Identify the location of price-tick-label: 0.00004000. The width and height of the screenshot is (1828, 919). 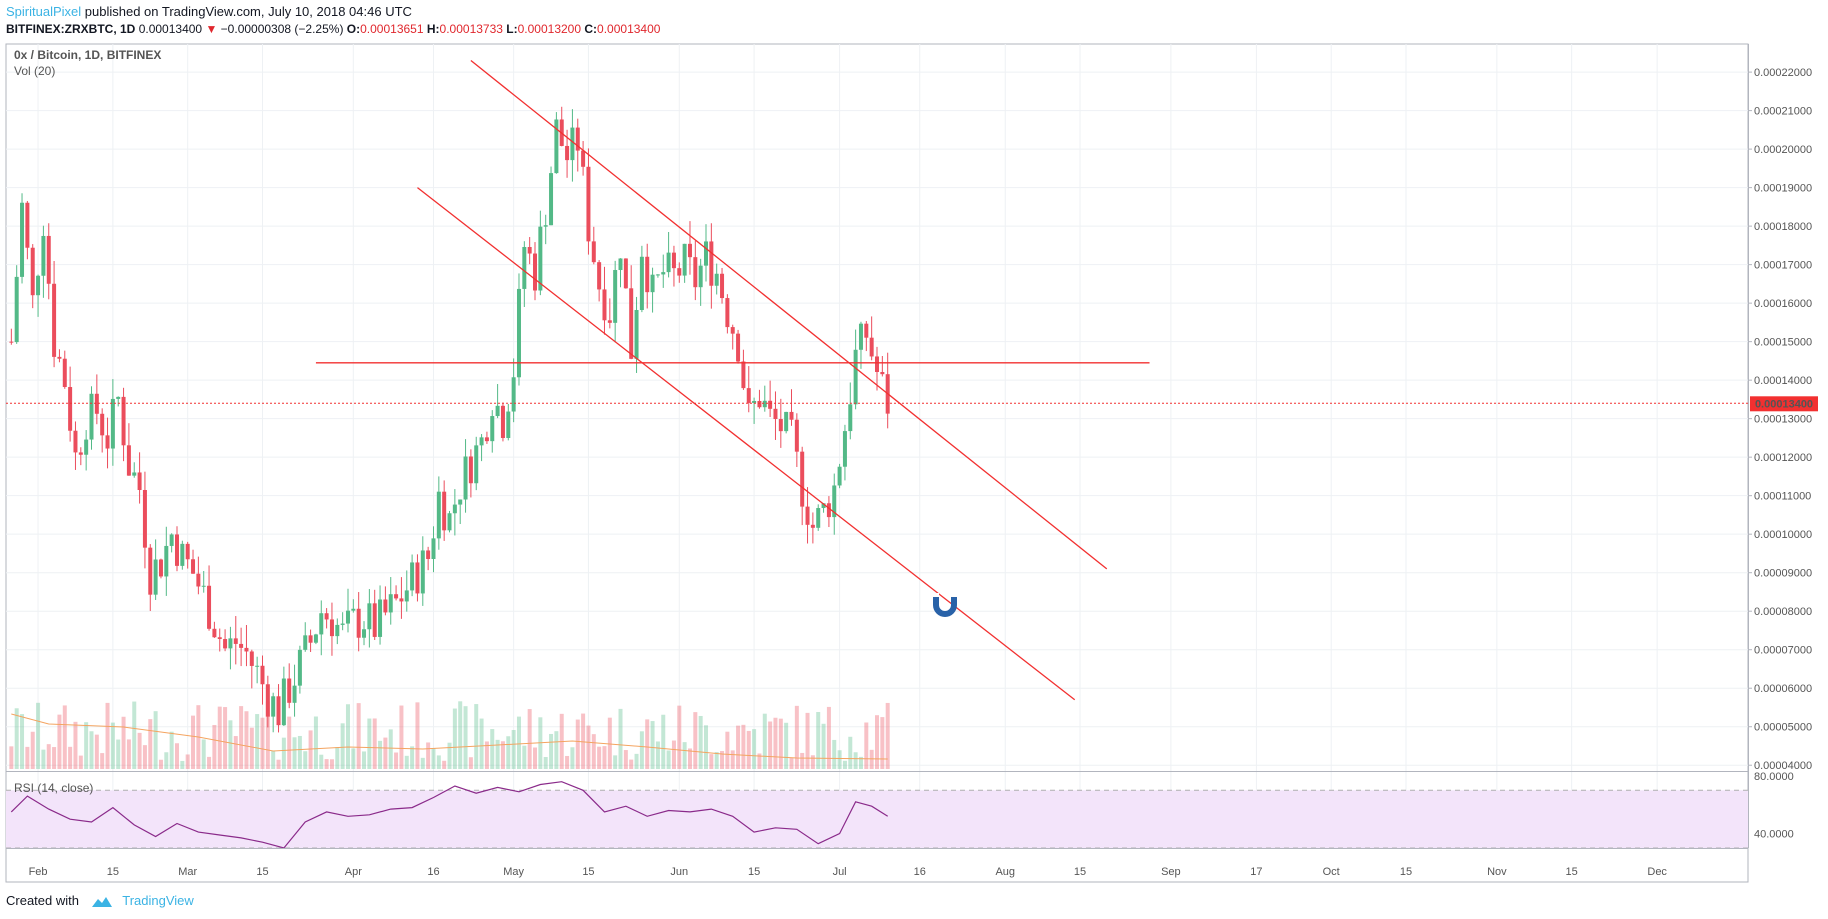
(1783, 766).